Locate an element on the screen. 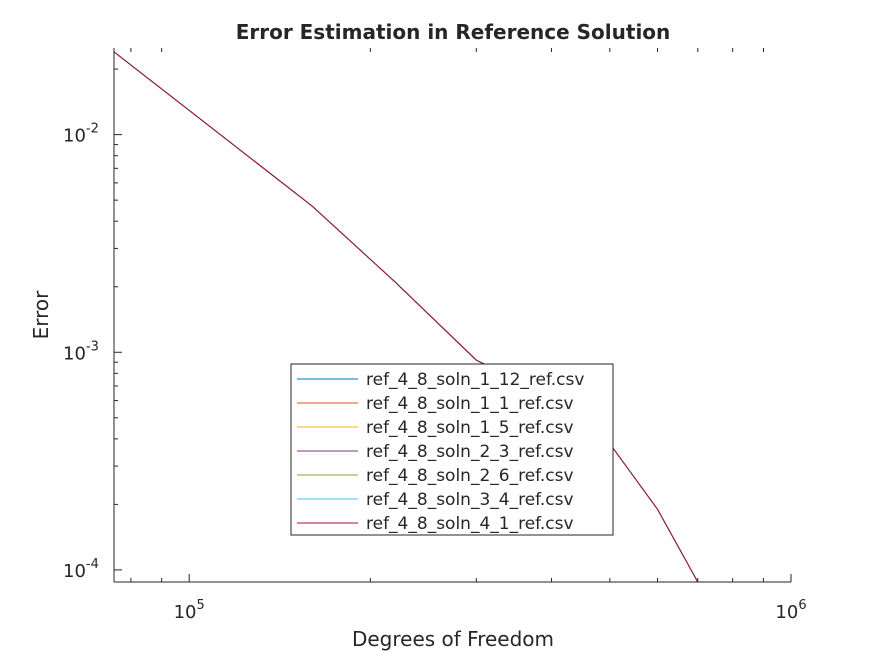  y-tick-labels: 10⁻⁴ 10⁻³ 10⁻² is located at coordinates (81, 352).